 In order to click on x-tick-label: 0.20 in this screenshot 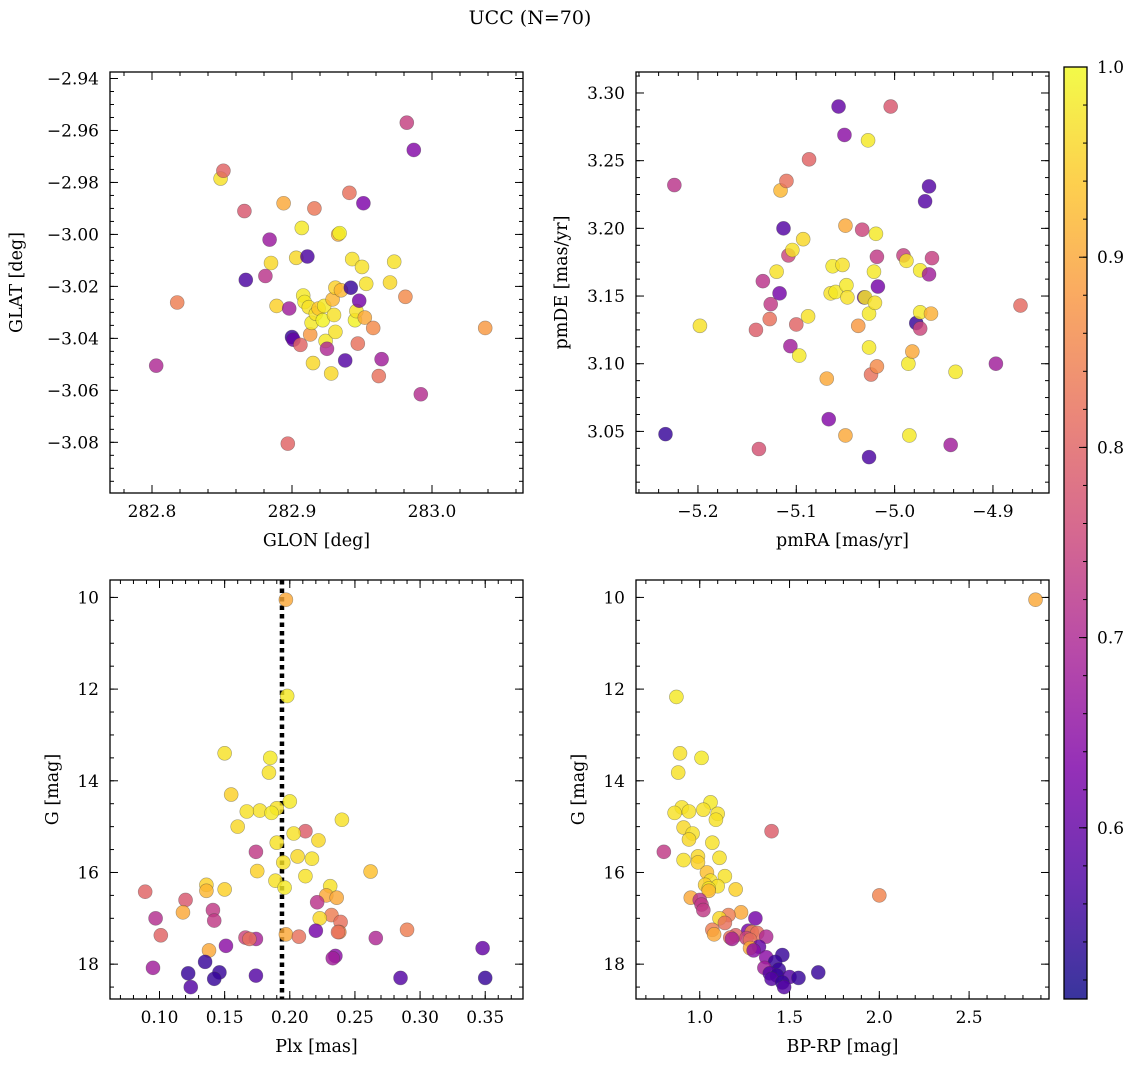, I will do `click(290, 1018)`.